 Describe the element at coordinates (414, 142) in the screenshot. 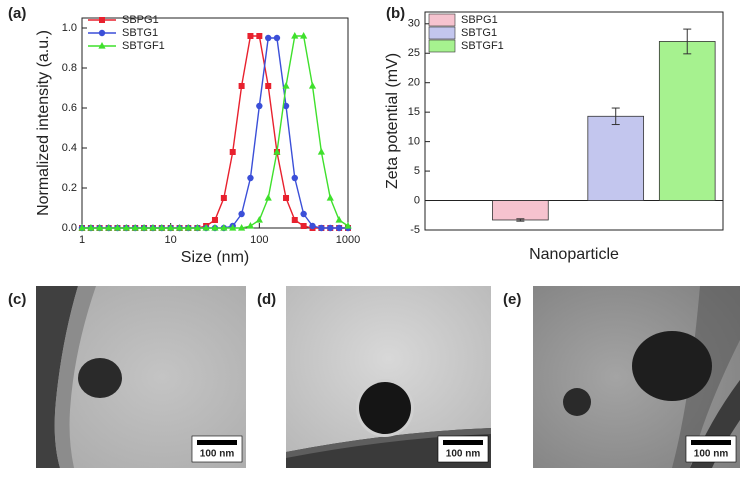

I see `y-tick-label: 10` at that location.